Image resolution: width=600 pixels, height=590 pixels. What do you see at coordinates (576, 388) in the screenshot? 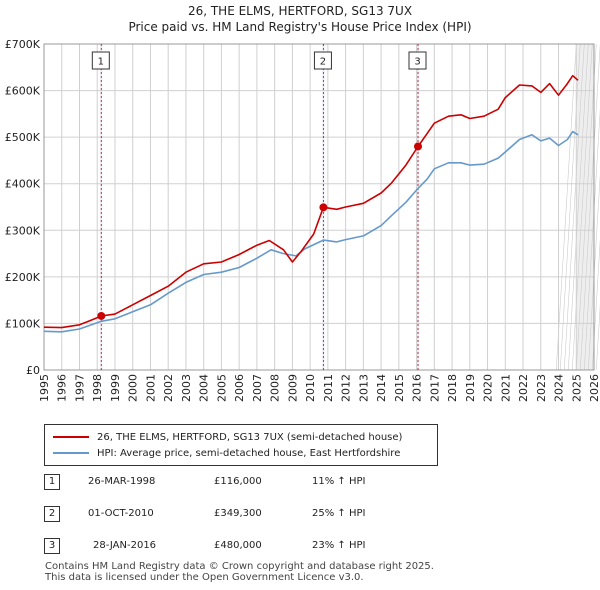
I see `x-tick-label: 2025` at bounding box center [576, 388].